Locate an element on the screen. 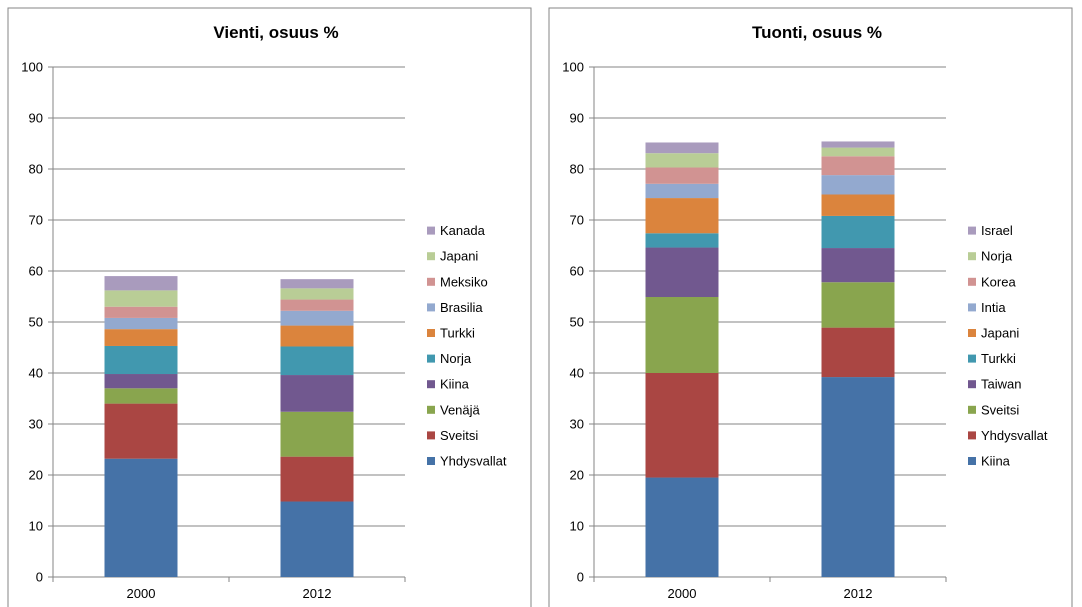 Image resolution: width=1082 pixels, height=607 pixels. y-tick-label: 90 is located at coordinates (36, 118).